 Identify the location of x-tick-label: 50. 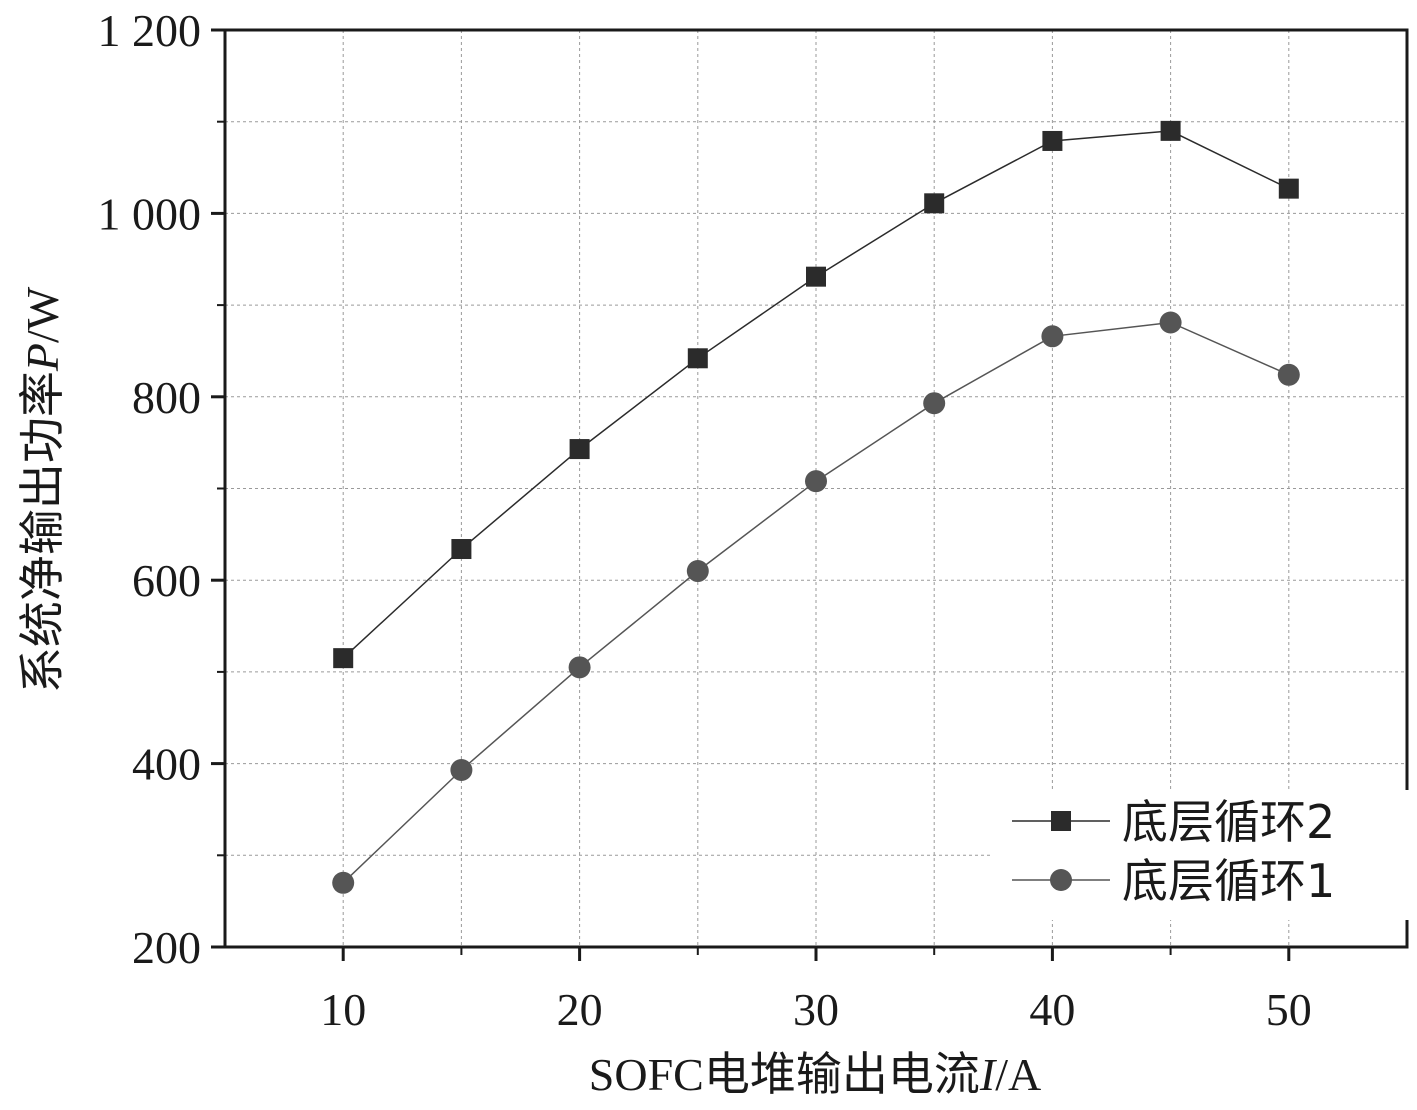
(1289, 1009).